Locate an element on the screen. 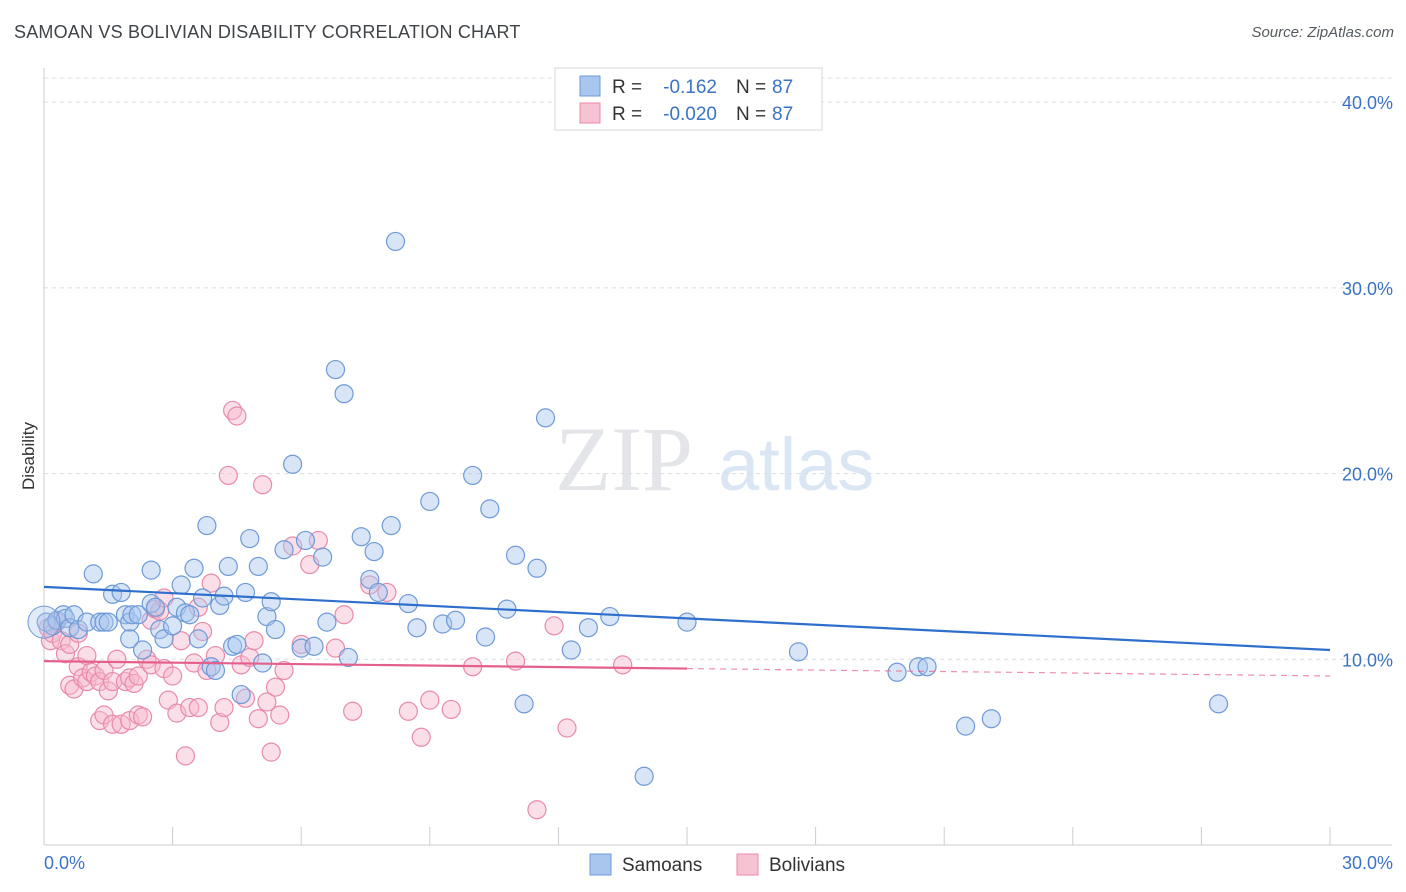 The height and width of the screenshot is (892, 1406). bolivians-trend-line is located at coordinates (365, 665).